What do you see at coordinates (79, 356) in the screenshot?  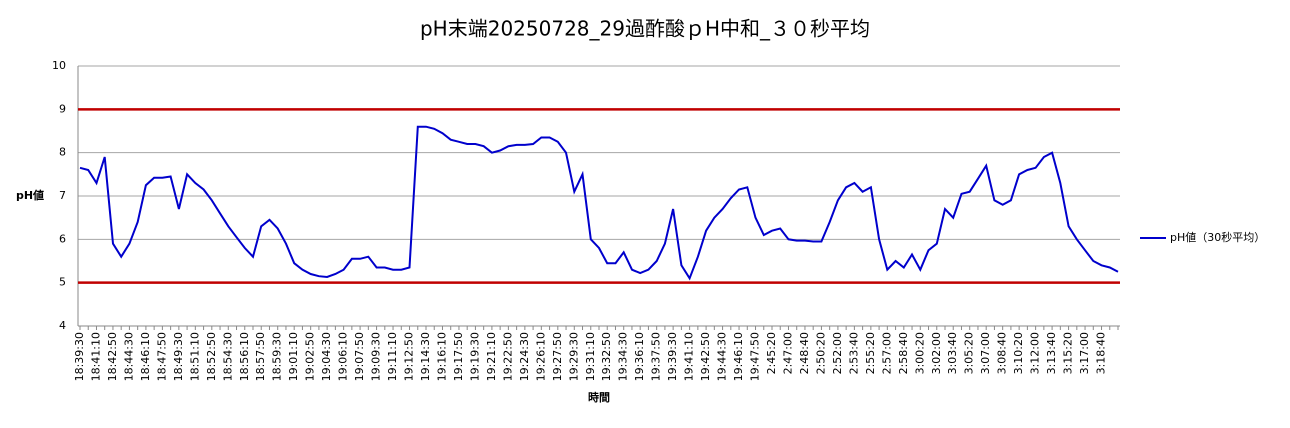 I see `x-tick-label: 18:39:30` at bounding box center [79, 356].